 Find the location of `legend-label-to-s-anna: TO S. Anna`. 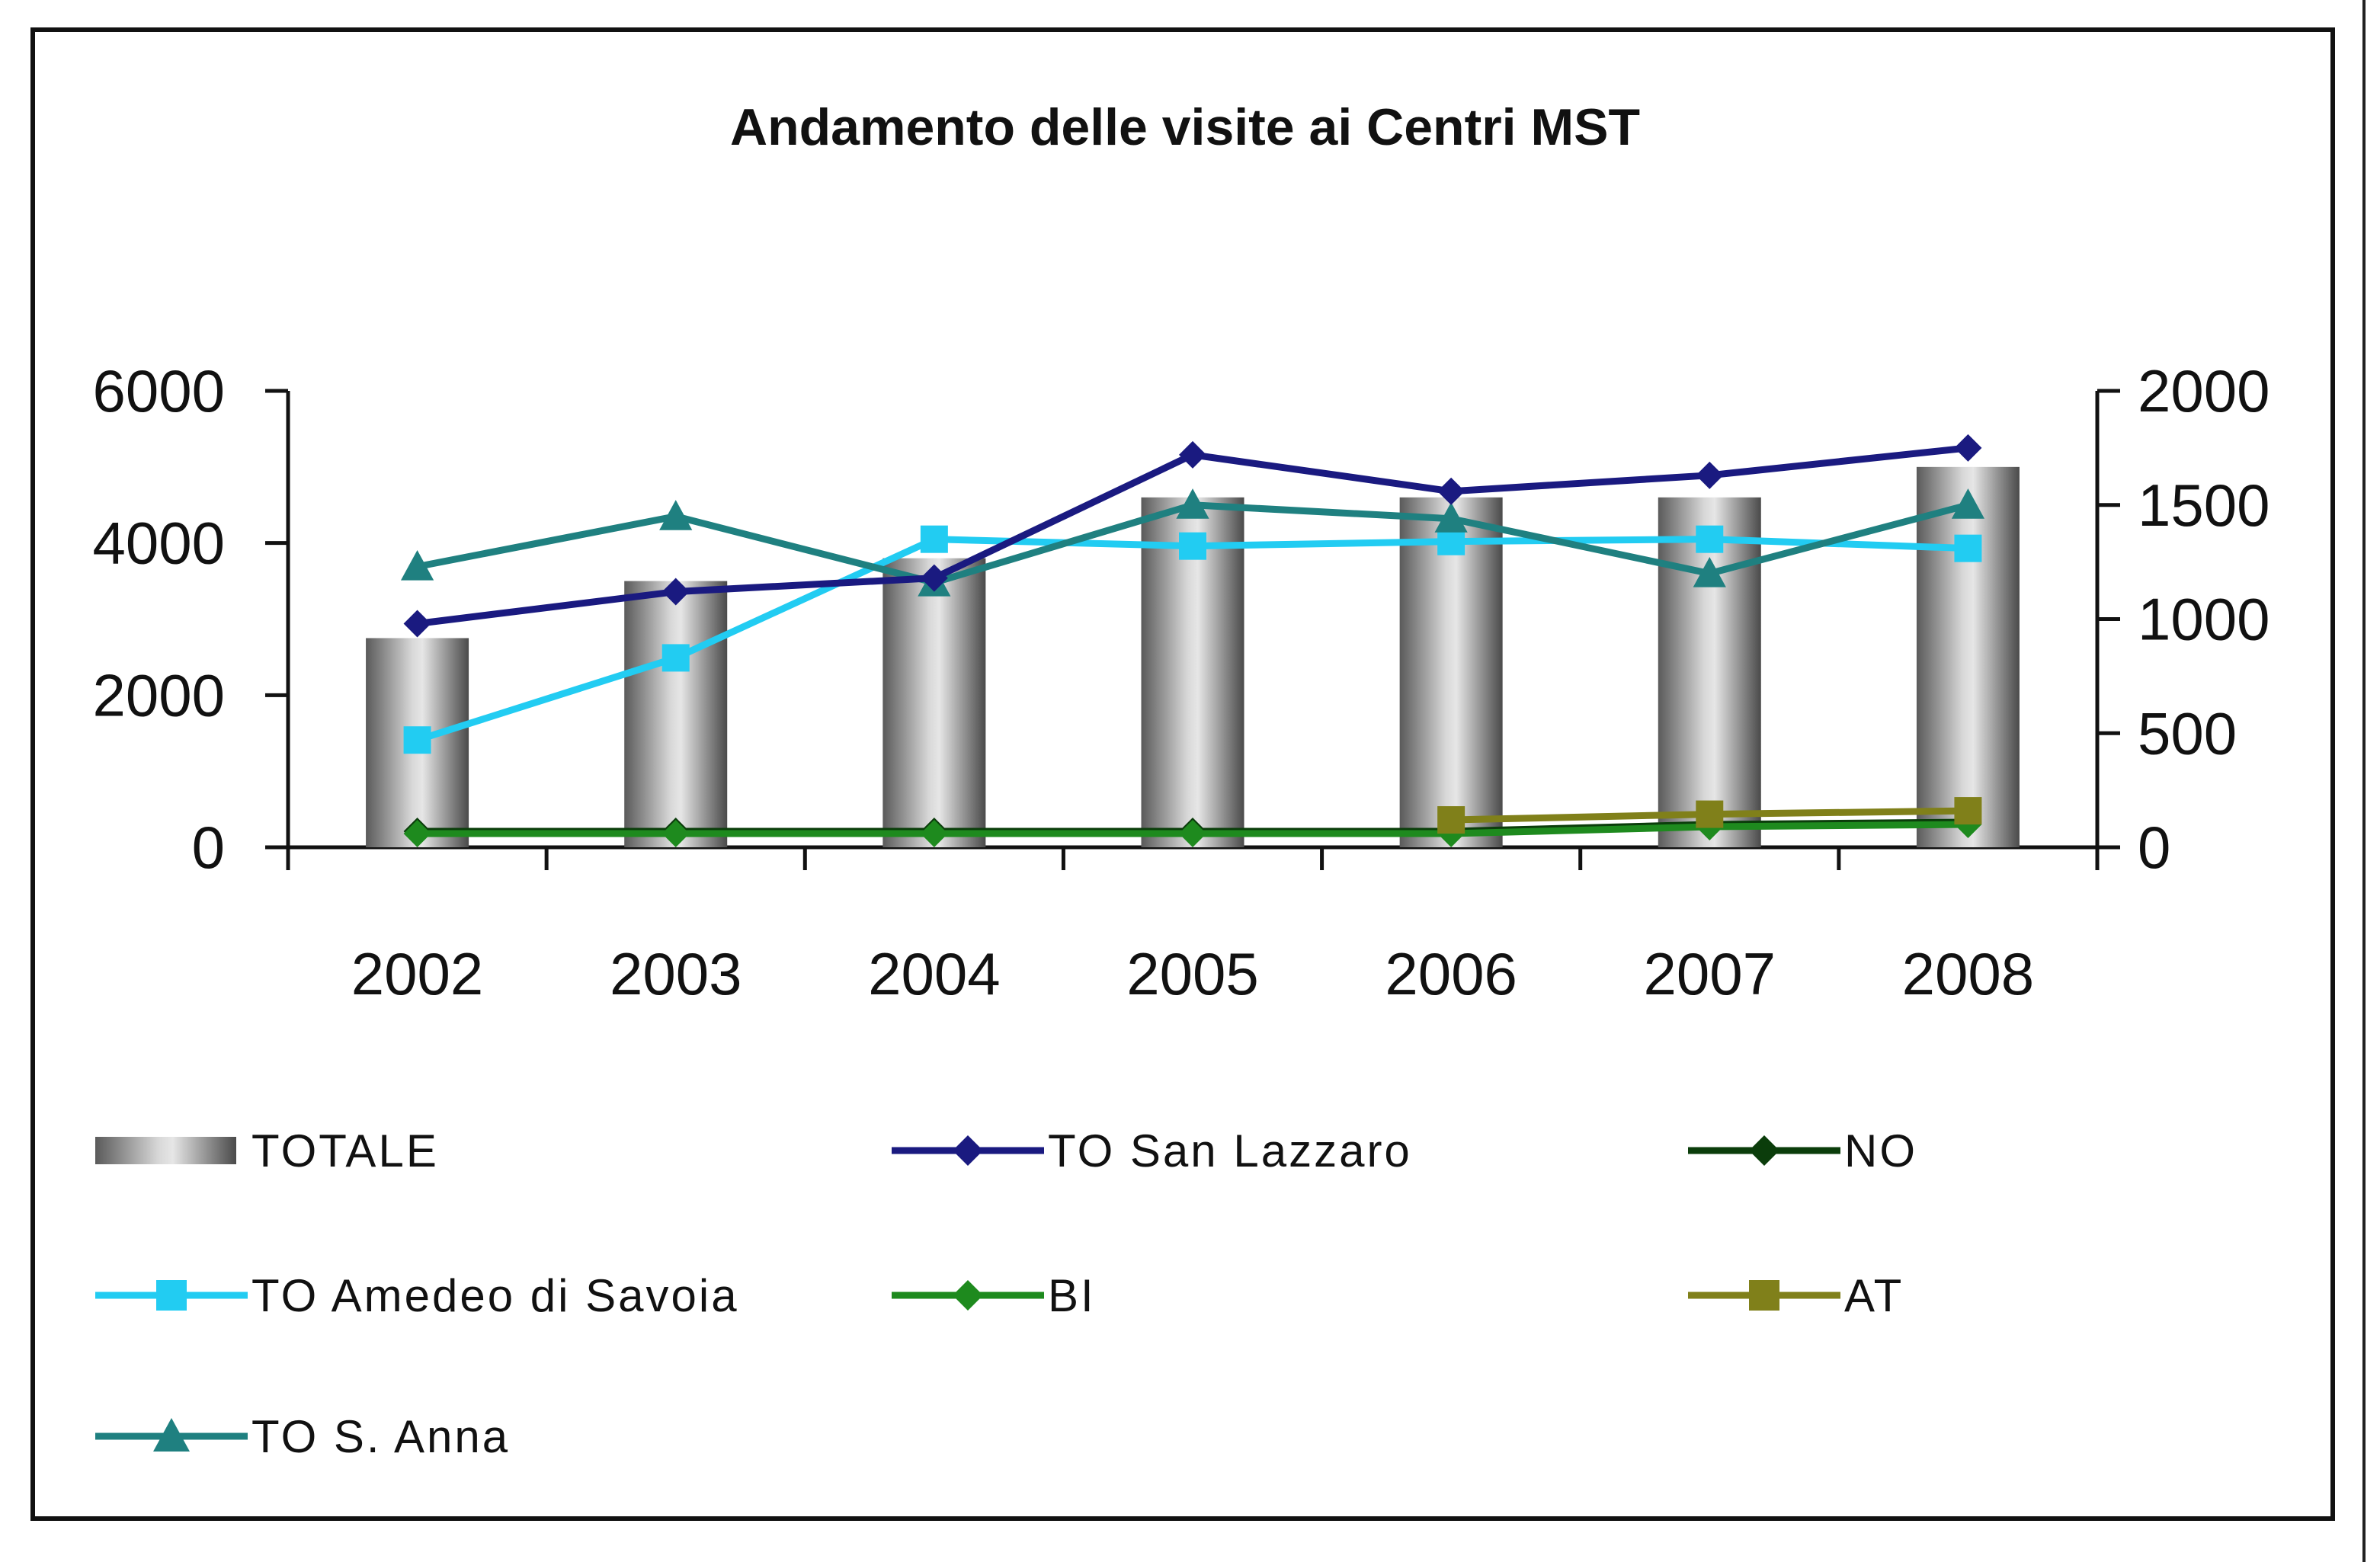

legend-label-to-s-anna: TO S. Anna is located at coordinates (380, 1437).